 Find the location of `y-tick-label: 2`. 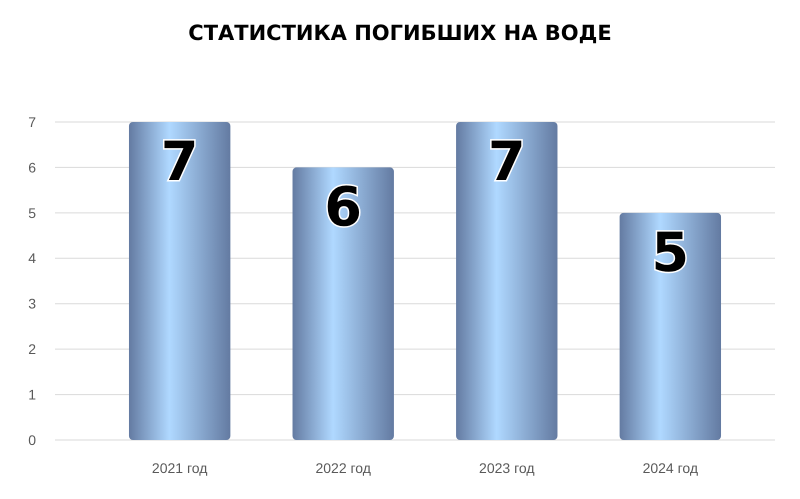

y-tick-label: 2 is located at coordinates (32, 349).